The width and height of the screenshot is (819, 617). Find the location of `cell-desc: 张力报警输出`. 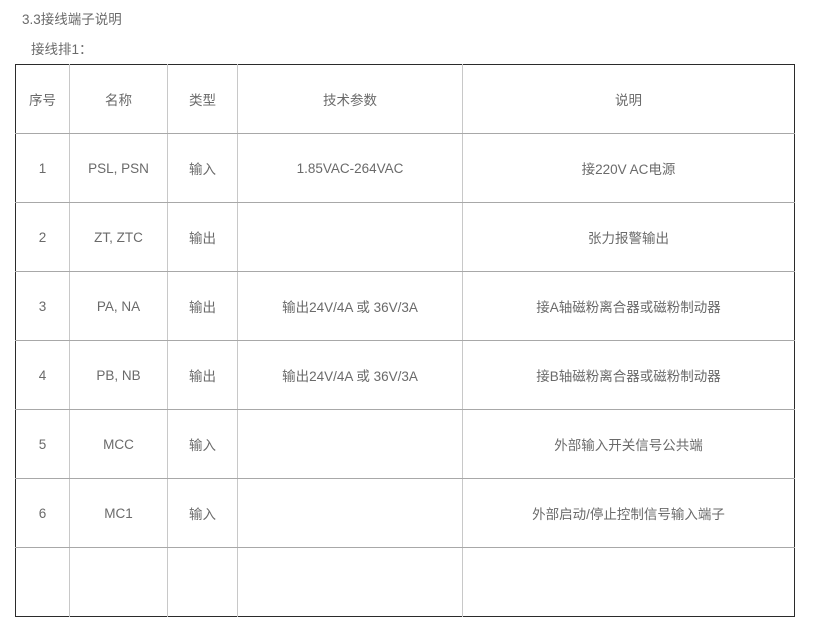

cell-desc: 张力报警输出 is located at coordinates (628, 237).